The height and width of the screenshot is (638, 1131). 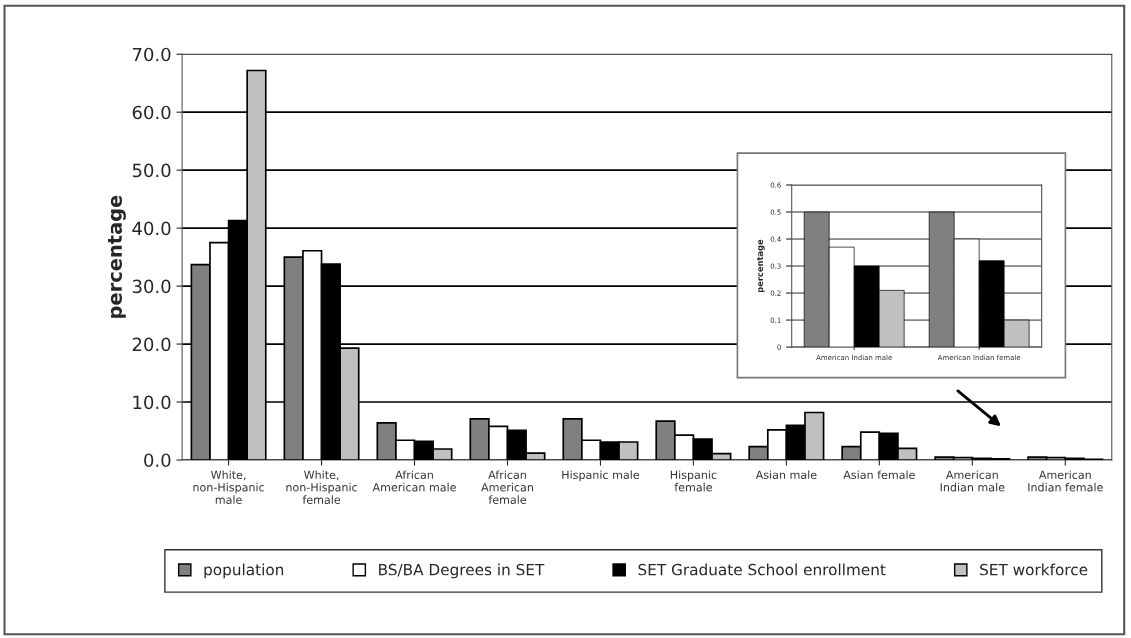 What do you see at coordinates (151, 228) in the screenshot?
I see `y-tick-label: 40.0` at bounding box center [151, 228].